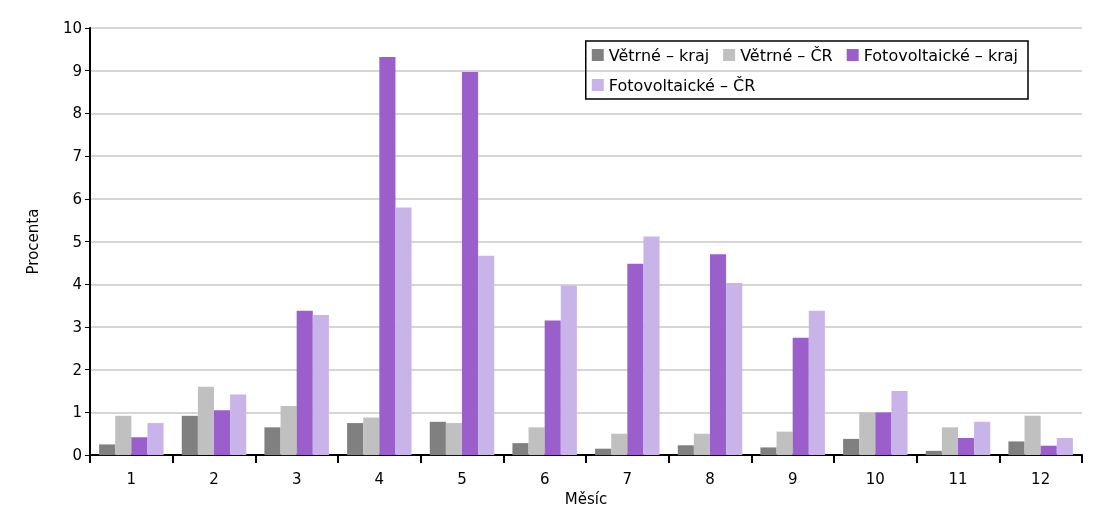 The image size is (1100, 519). What do you see at coordinates (77, 326) in the screenshot?
I see `y-tick-label: 3` at bounding box center [77, 326].